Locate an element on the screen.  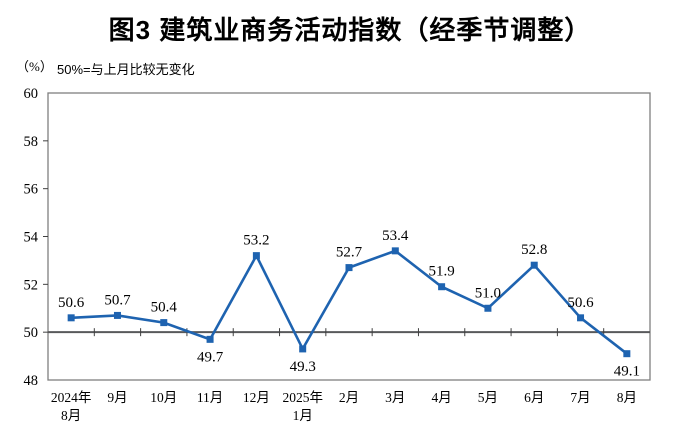
x-axis-label: 2025年 is located at coordinates (302, 397).